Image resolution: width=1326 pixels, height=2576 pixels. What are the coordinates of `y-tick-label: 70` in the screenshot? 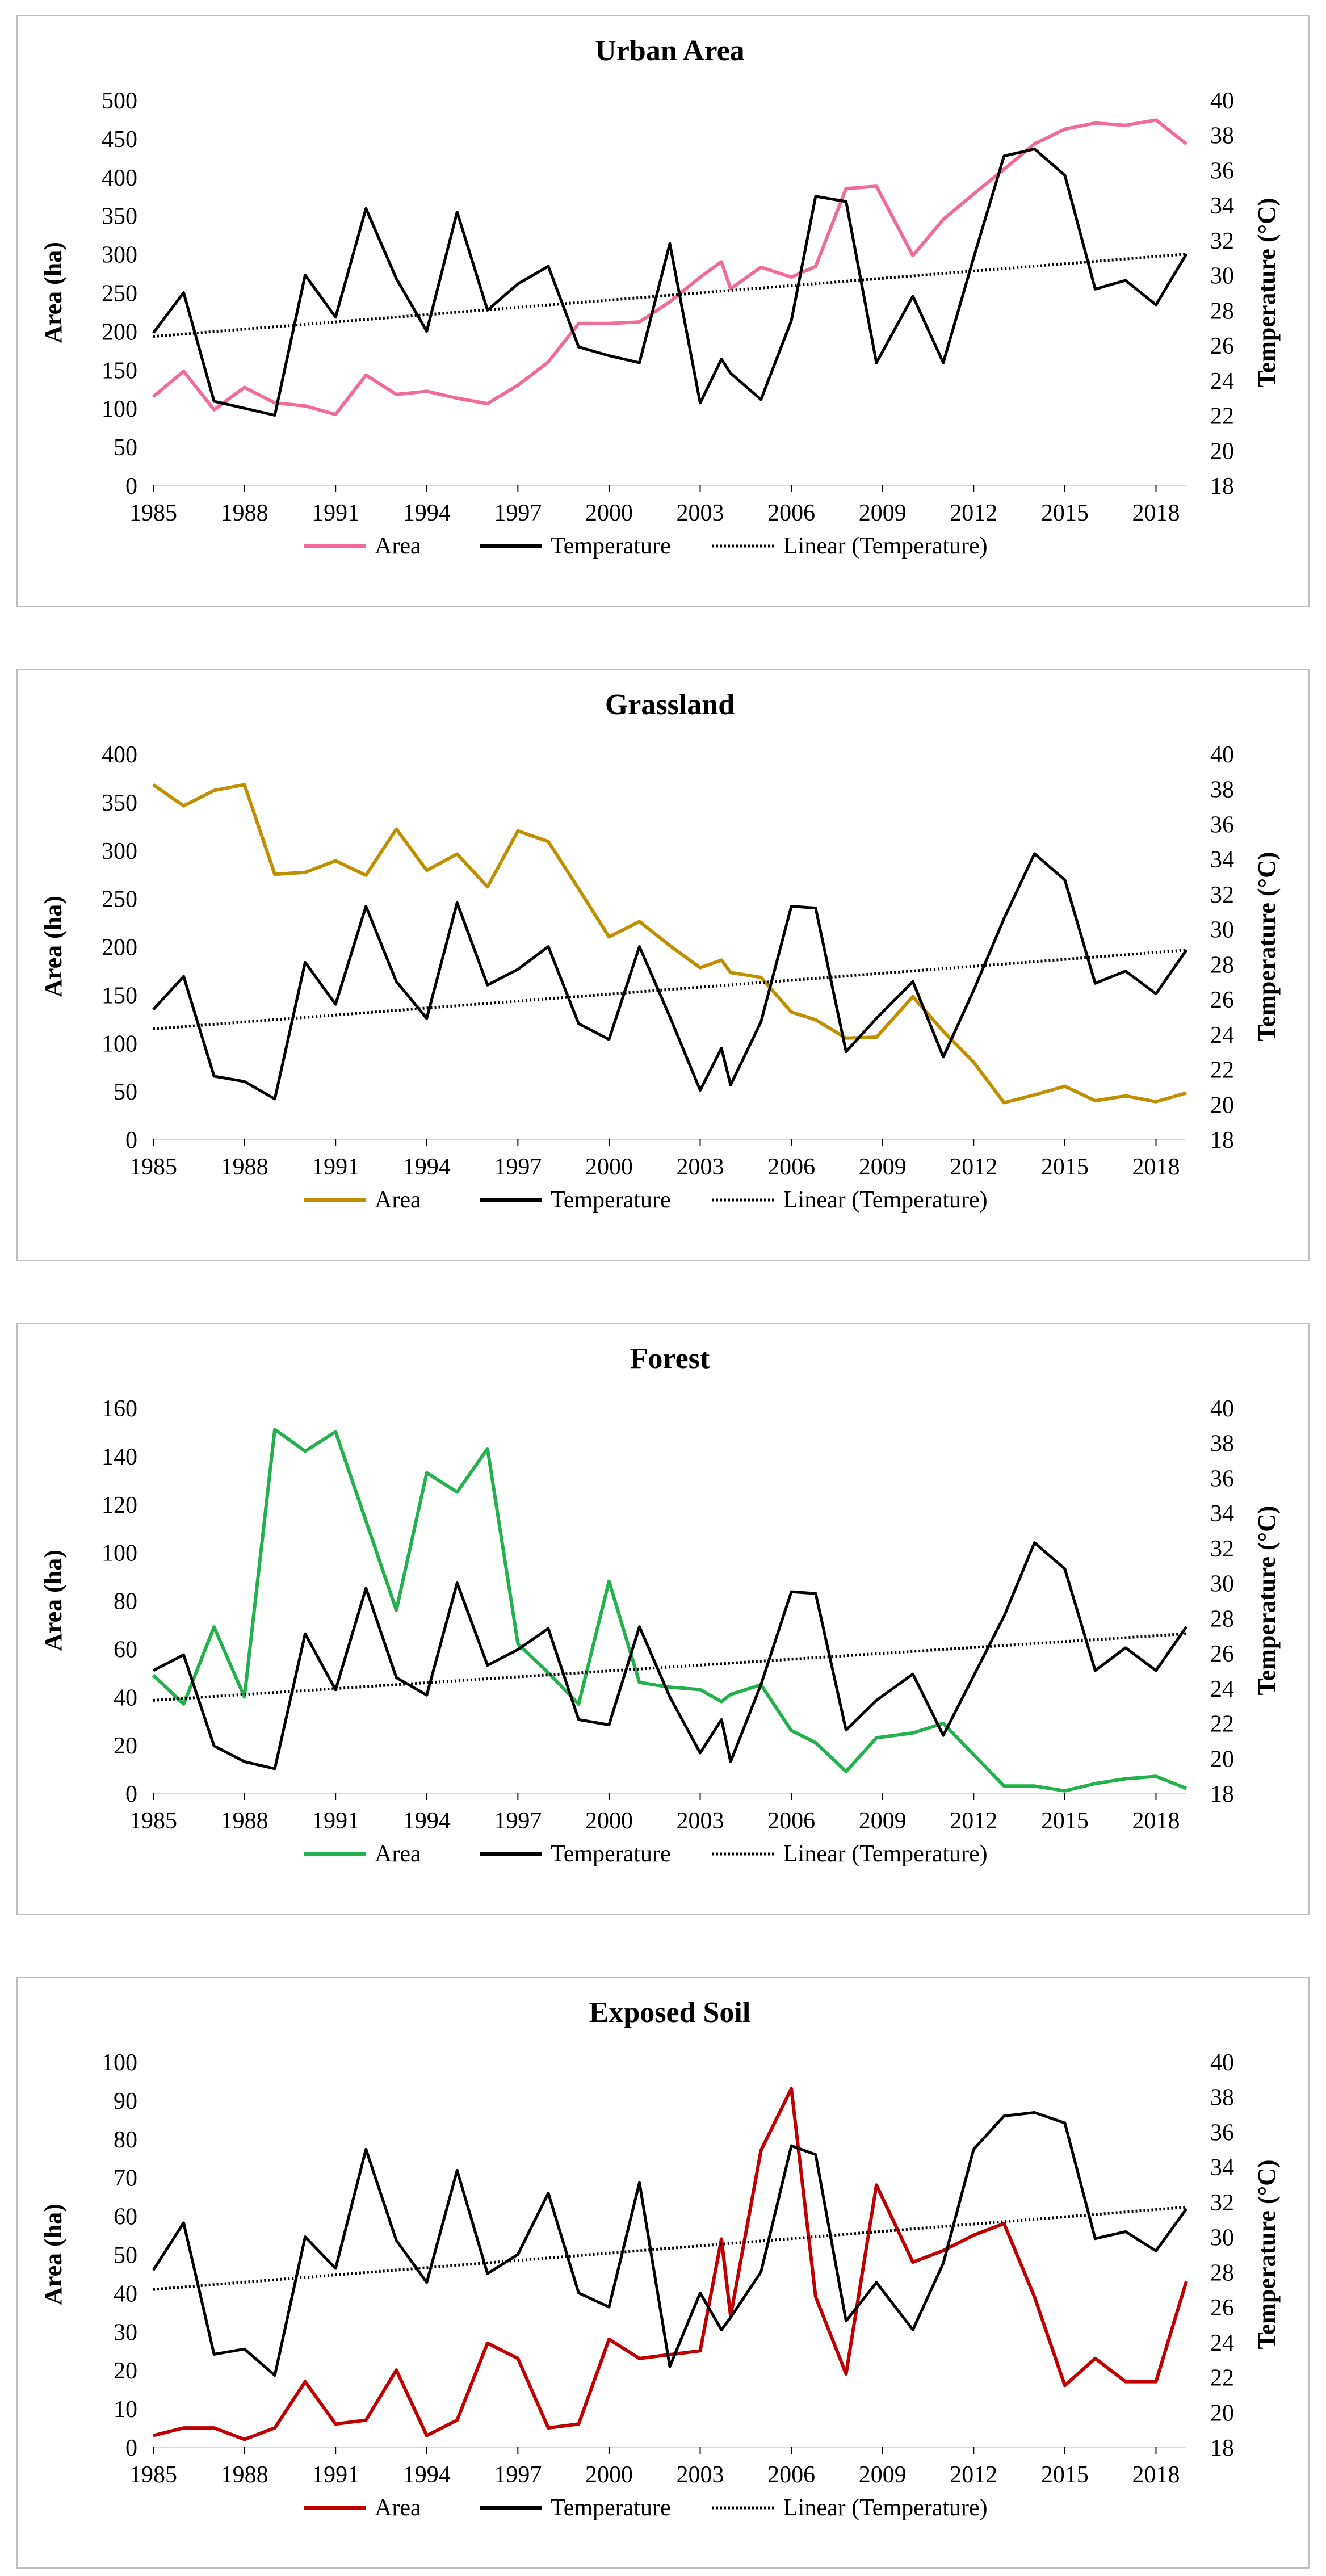 It's located at (125, 2179).